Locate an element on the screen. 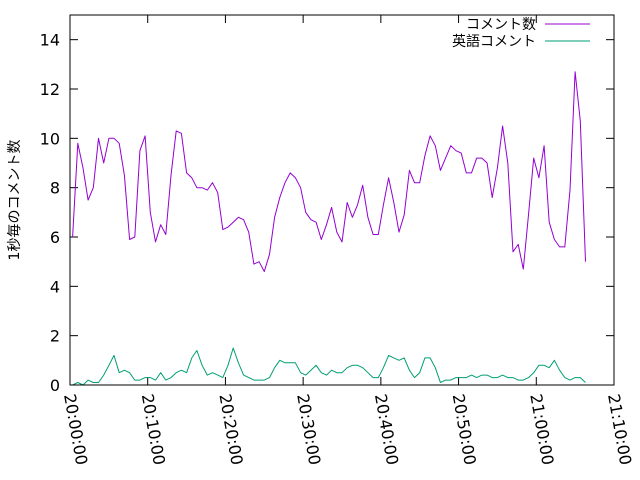 Image resolution: width=640 pixels, height=480 pixels. y-axis-label: 1秒毎のコメント数 is located at coordinates (15, 200).